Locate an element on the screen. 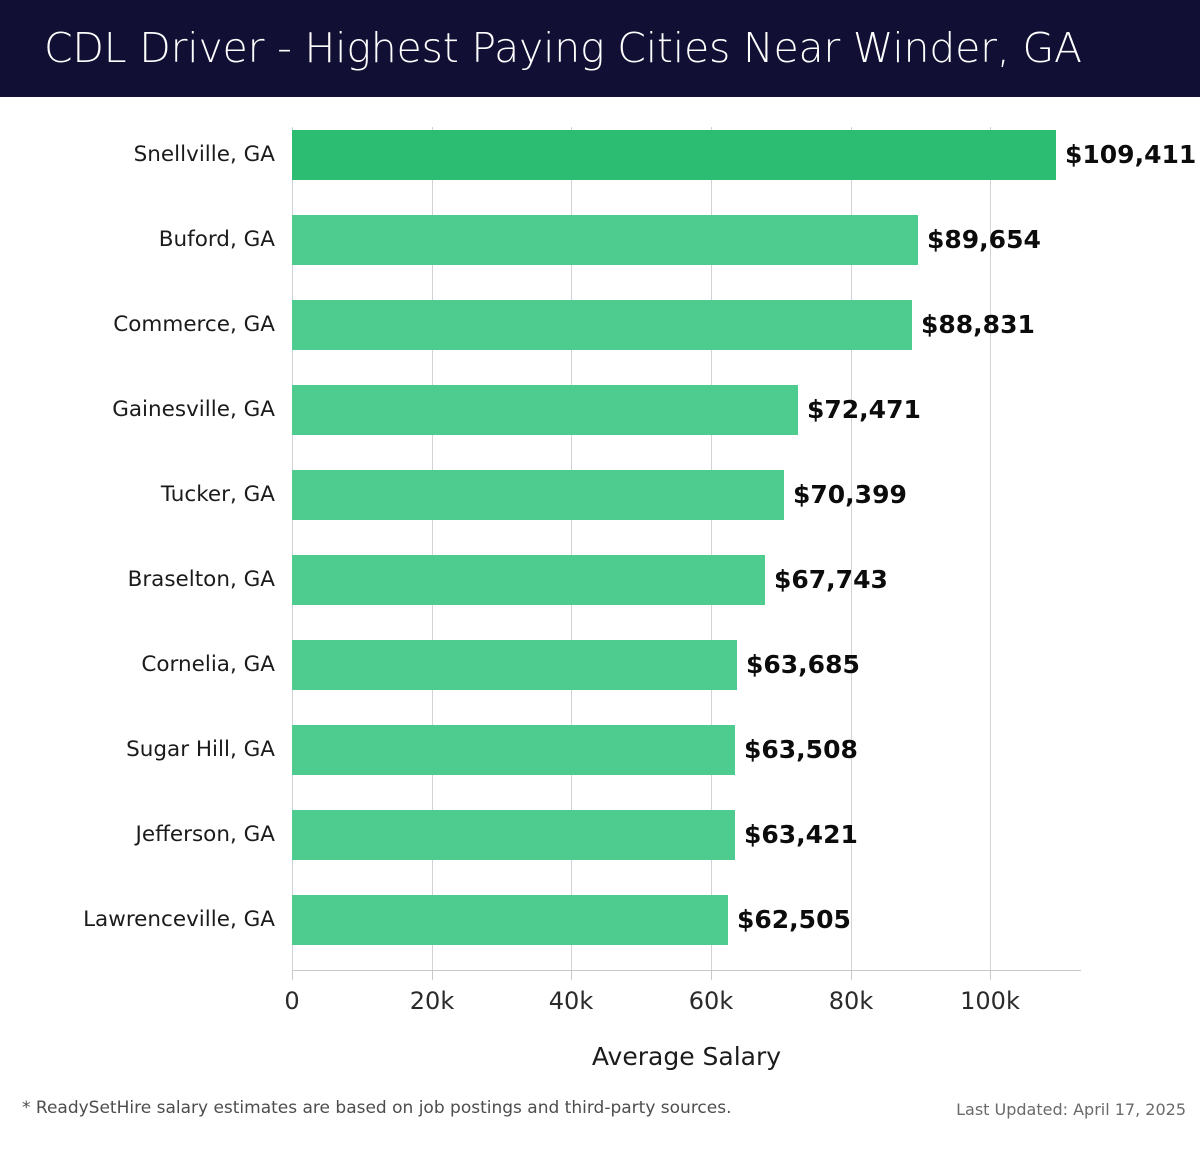 This screenshot has width=1200, height=1158. bar-row: Commerce, GA $88,831 is located at coordinates (600, 325).